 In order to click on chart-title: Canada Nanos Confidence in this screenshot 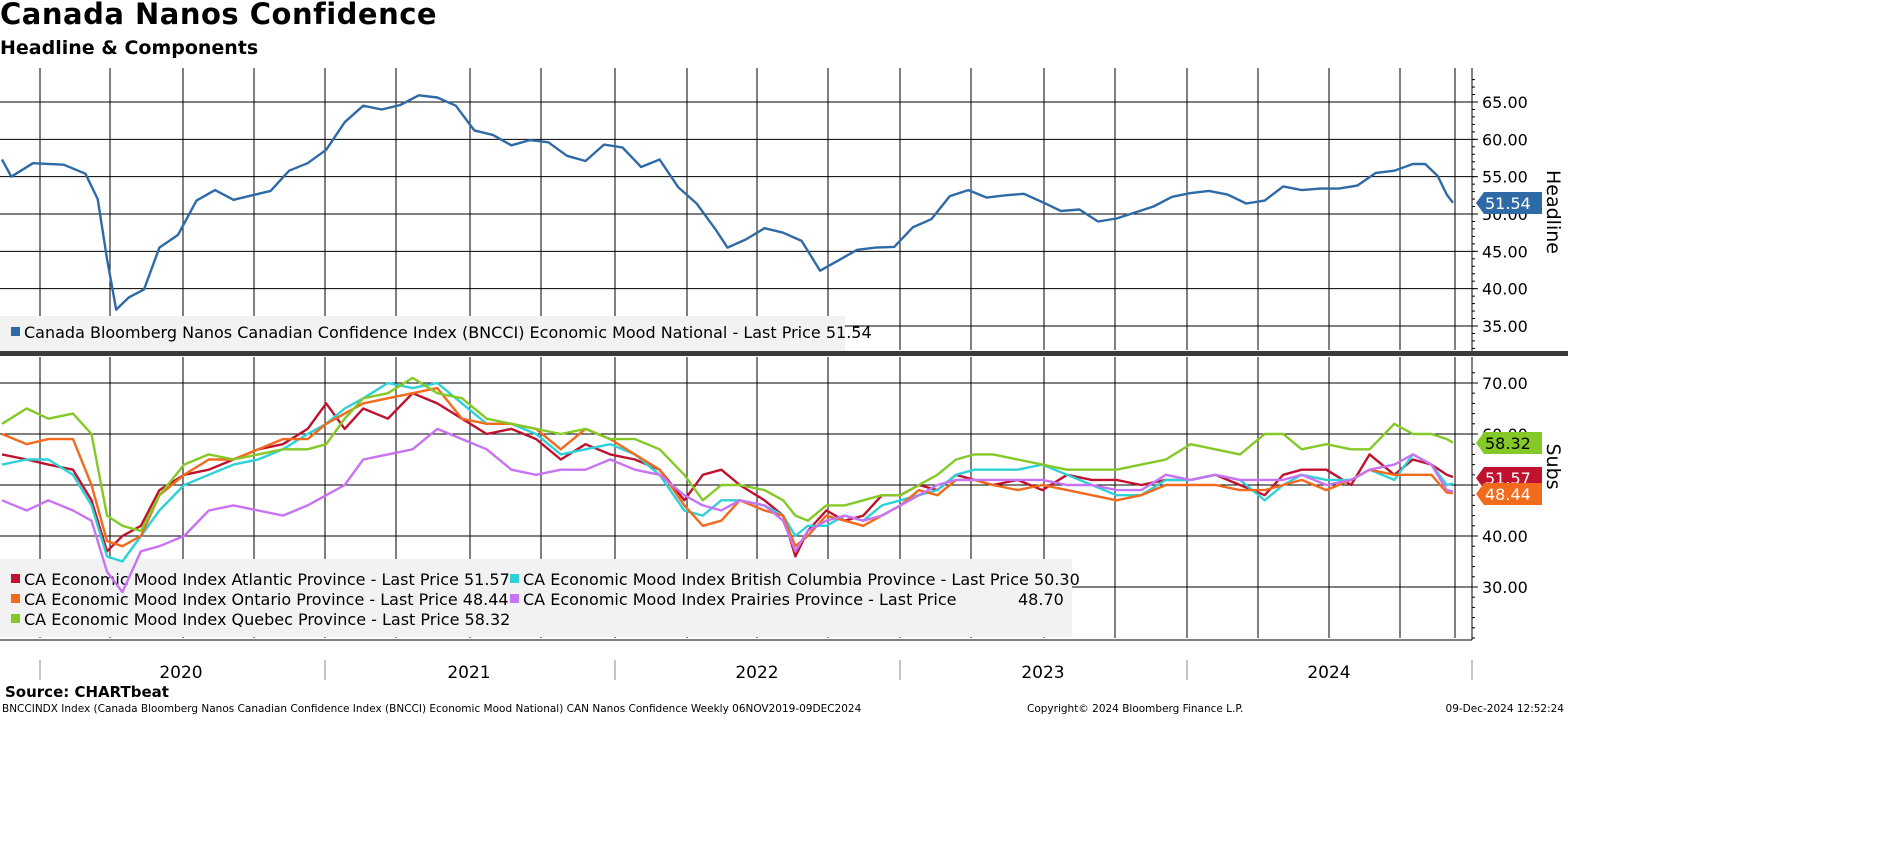, I will do `click(219, 15)`.